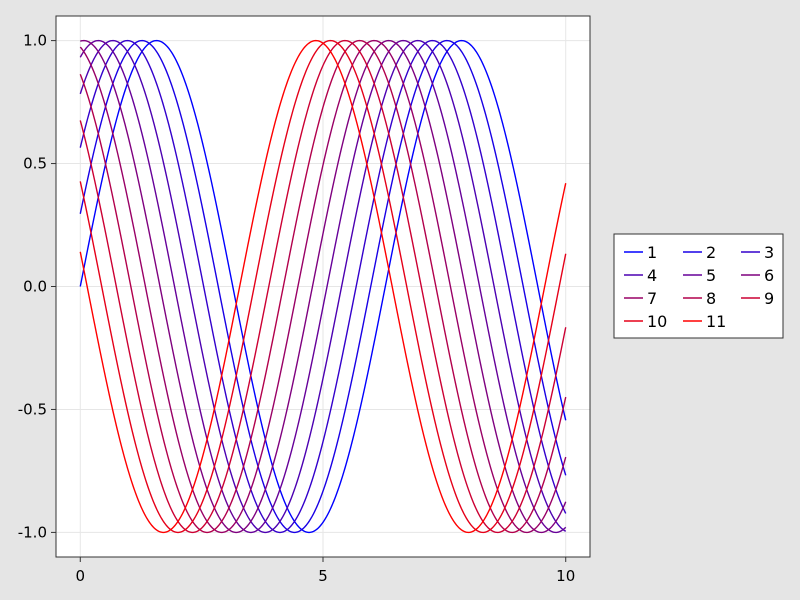 The image size is (800, 600). Describe the element at coordinates (652, 252) in the screenshot. I see `legend-label-1: 1` at that location.